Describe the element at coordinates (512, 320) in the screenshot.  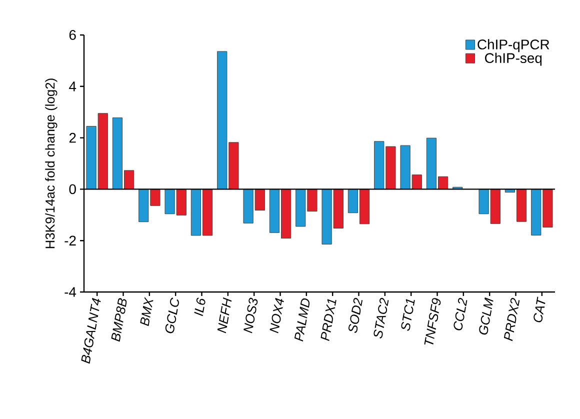
I see `x-tick-label: PRDX2` at that location.